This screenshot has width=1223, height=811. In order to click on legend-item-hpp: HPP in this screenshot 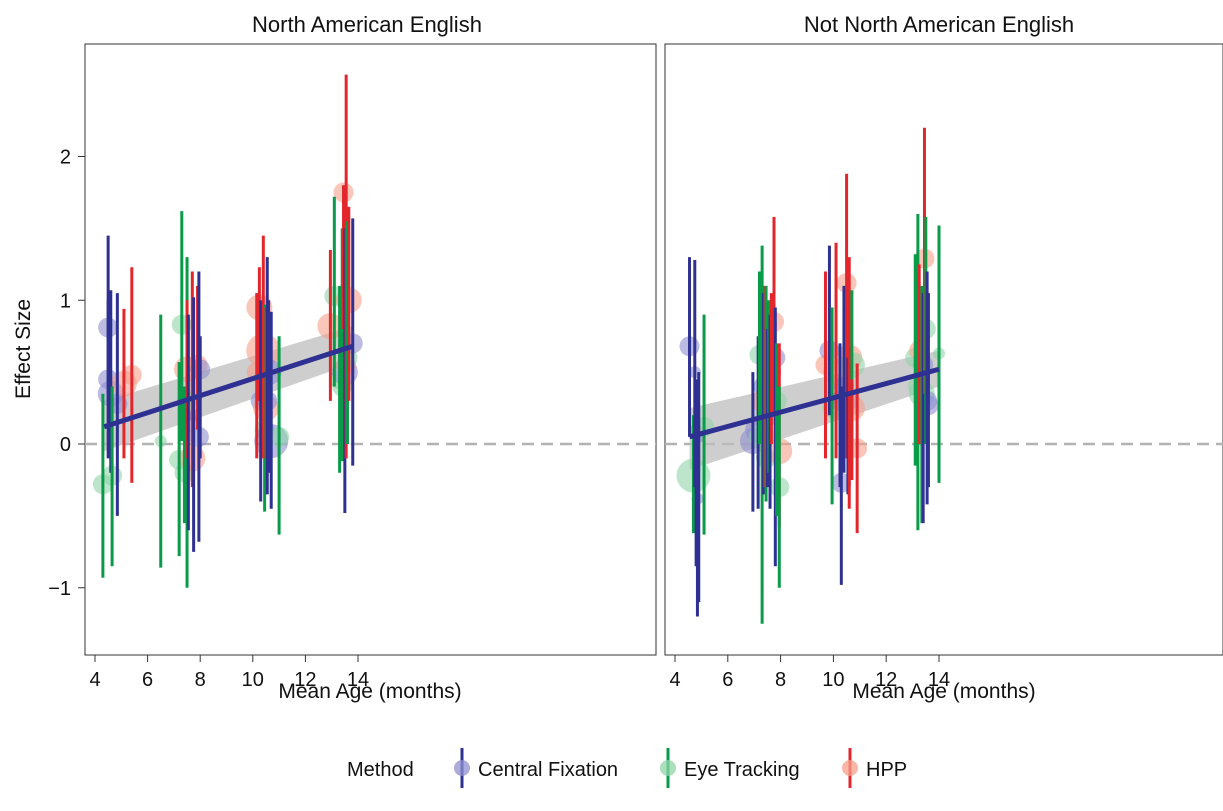, I will do `click(874, 768)`.